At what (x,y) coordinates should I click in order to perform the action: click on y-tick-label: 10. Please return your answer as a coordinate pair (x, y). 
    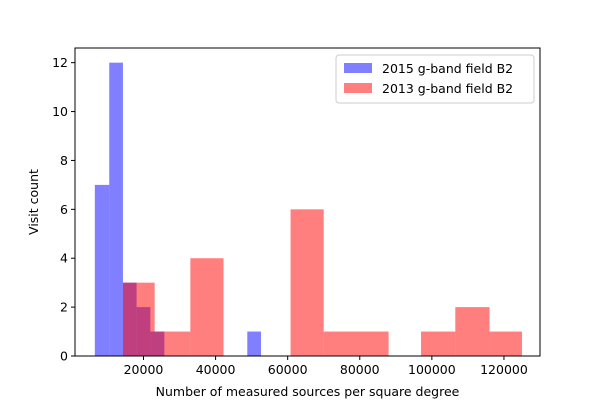
    Looking at the image, I should click on (60, 111).